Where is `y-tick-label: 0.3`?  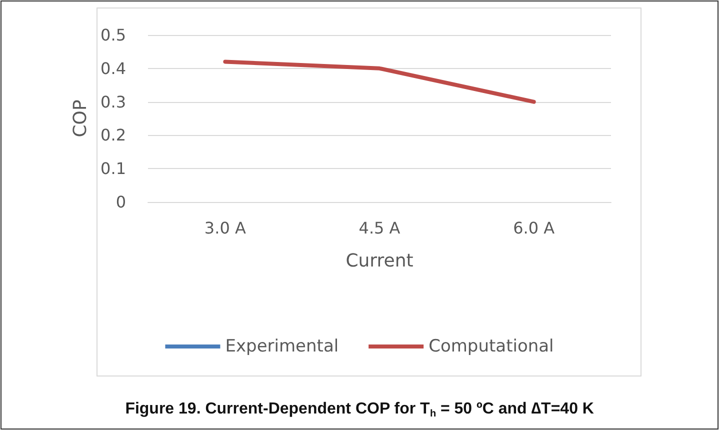
y-tick-label: 0.3 is located at coordinates (113, 102).